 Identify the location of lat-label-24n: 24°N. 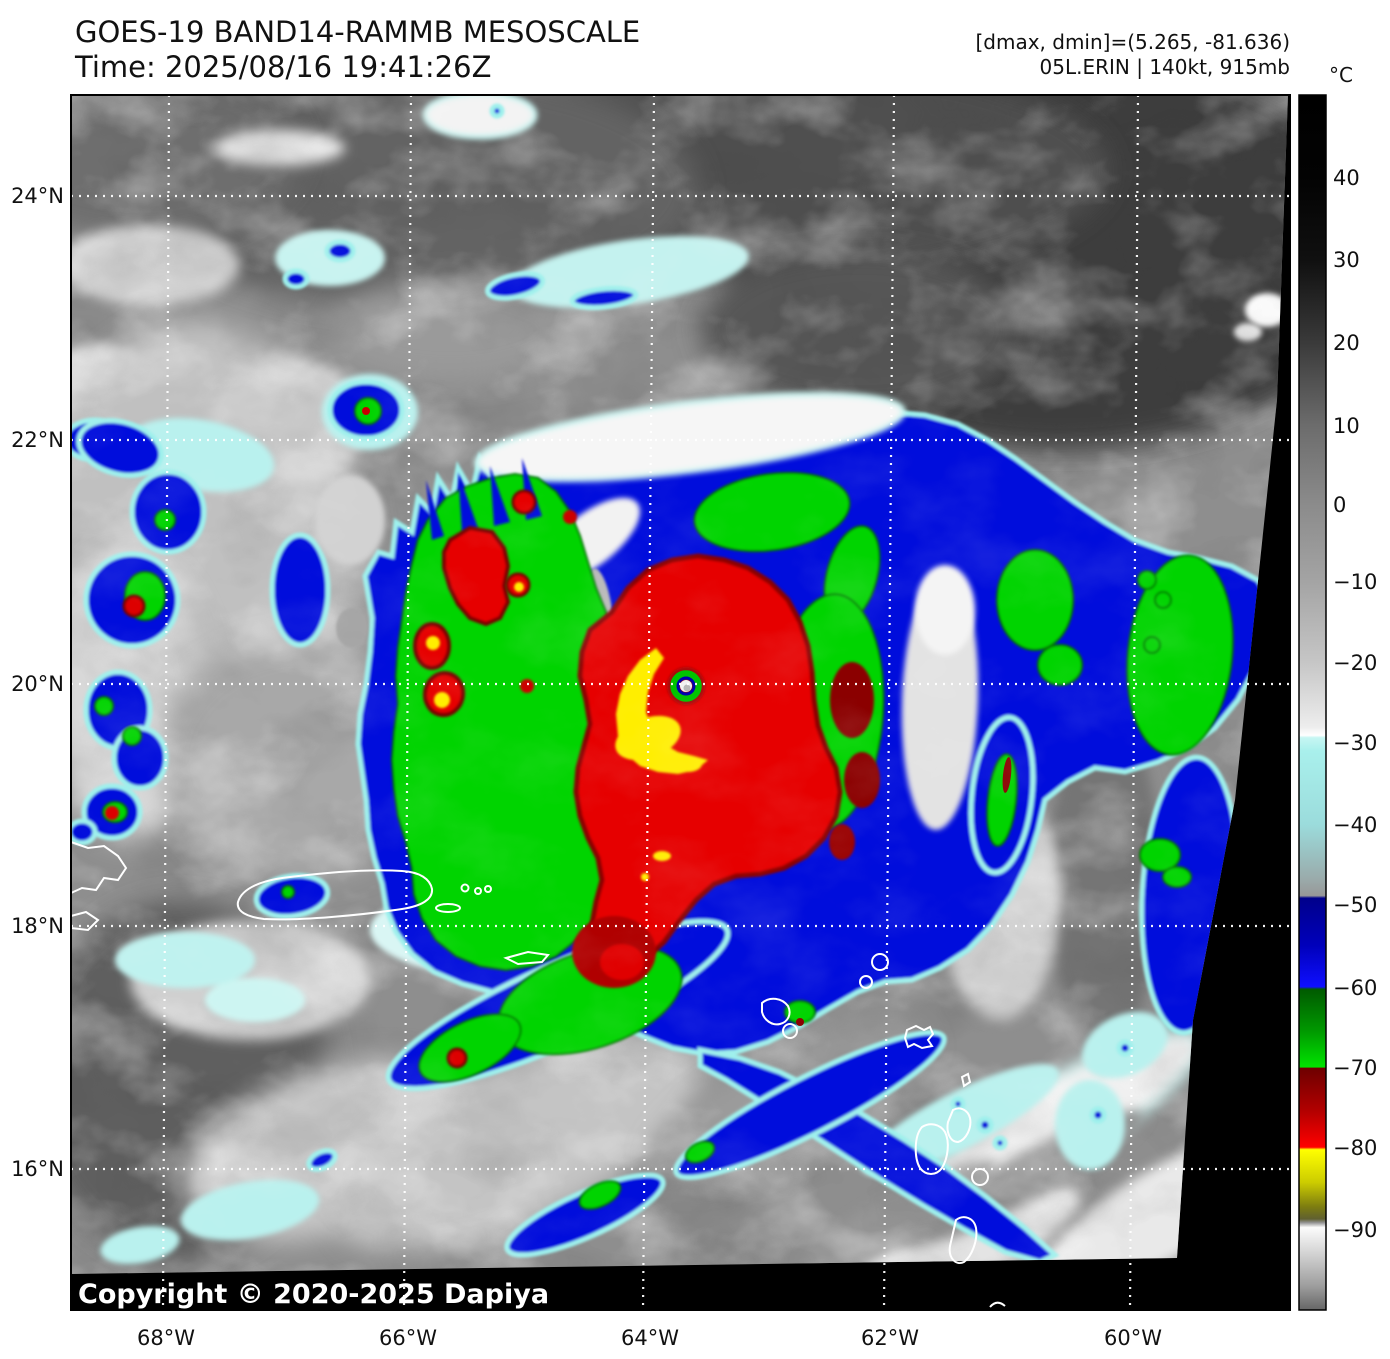
(37, 196).